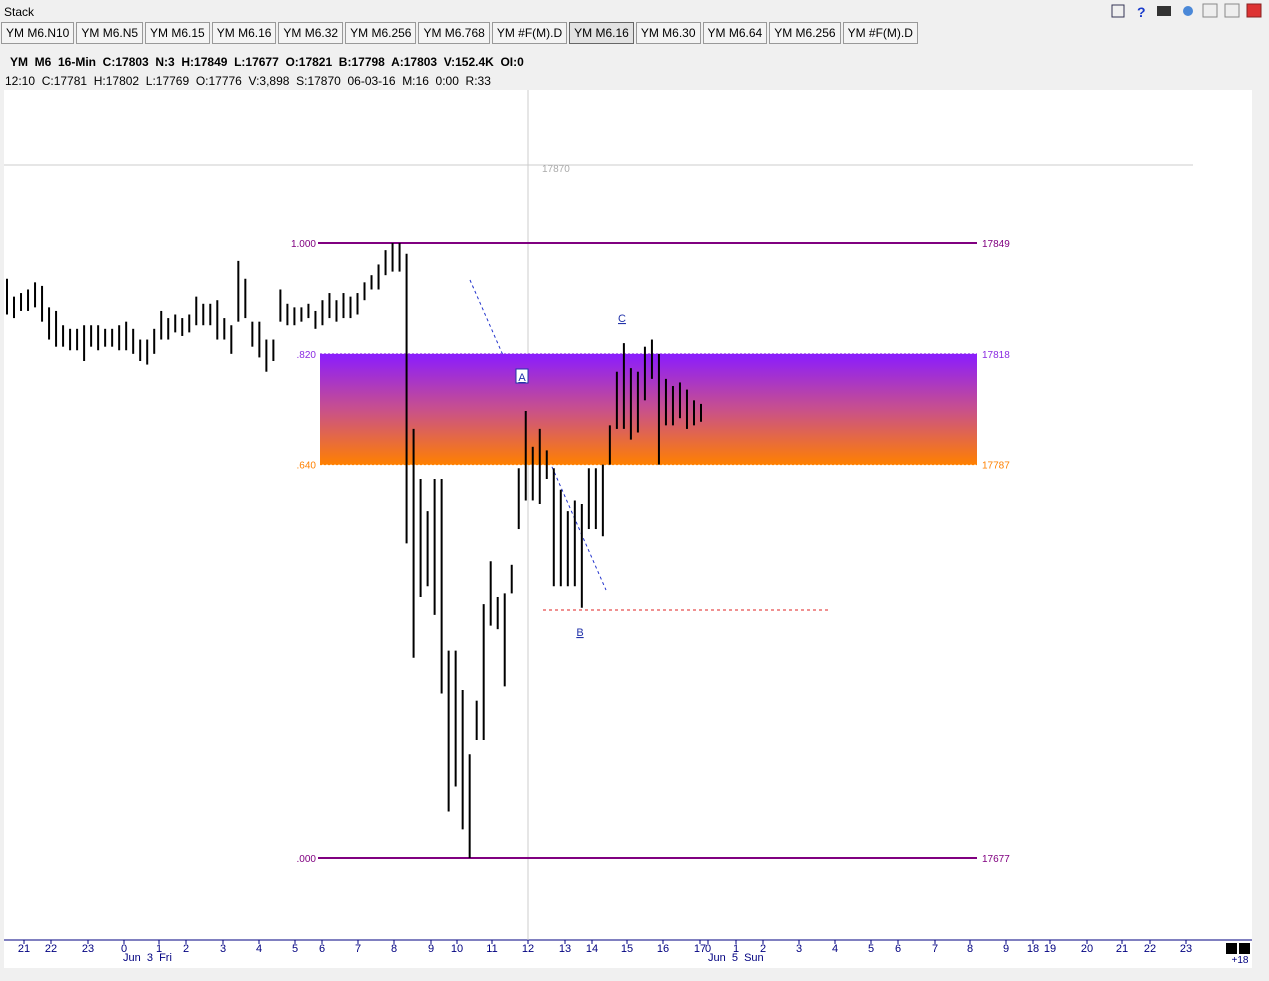 Image resolution: width=1269 pixels, height=981 pixels. What do you see at coordinates (177, 33) in the screenshot?
I see `symbol-tab: YM M6.15` at bounding box center [177, 33].